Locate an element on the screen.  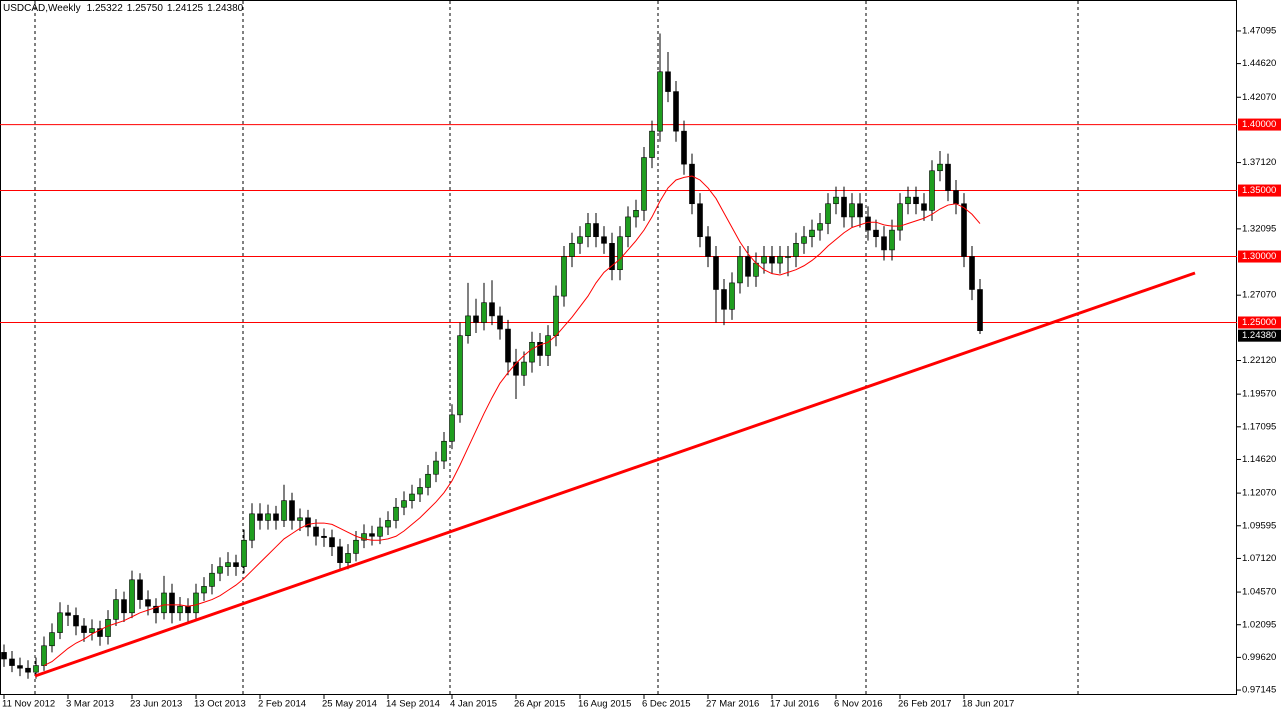
last-price-box is located at coordinates (1259, 335).